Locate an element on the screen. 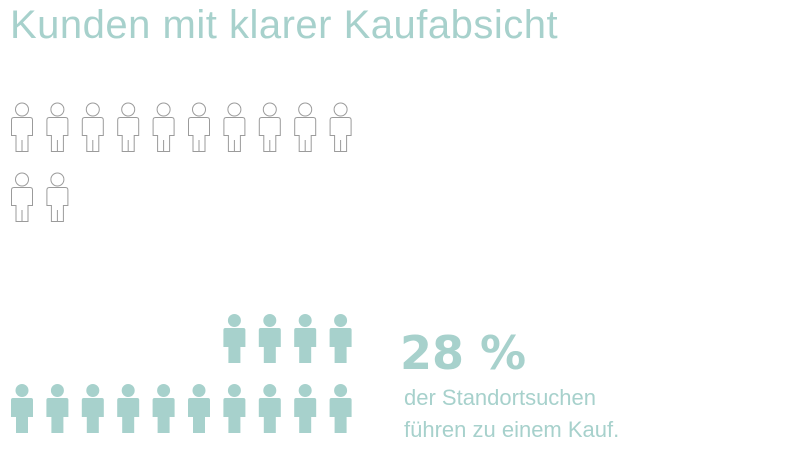  filled-people-group is located at coordinates (181, 373).